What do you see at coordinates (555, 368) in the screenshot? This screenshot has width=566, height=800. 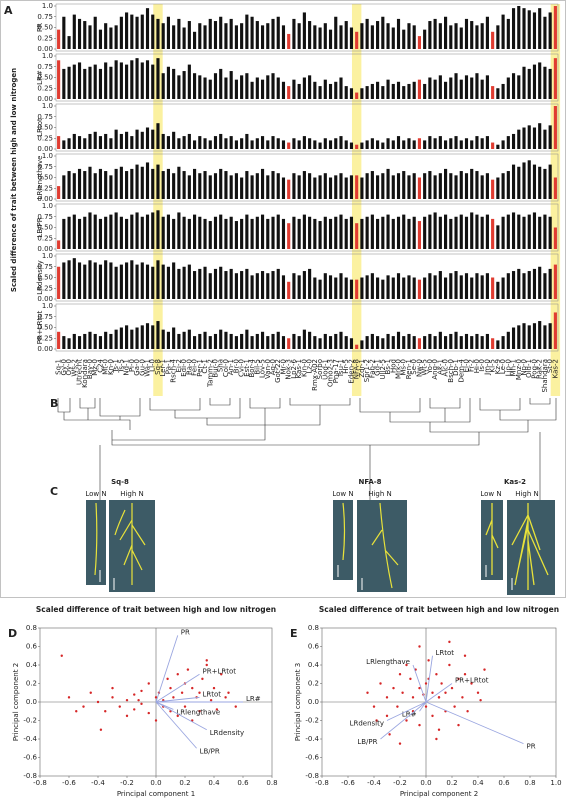 I see `x-tick-label: Kas-2` at bounding box center [555, 368].